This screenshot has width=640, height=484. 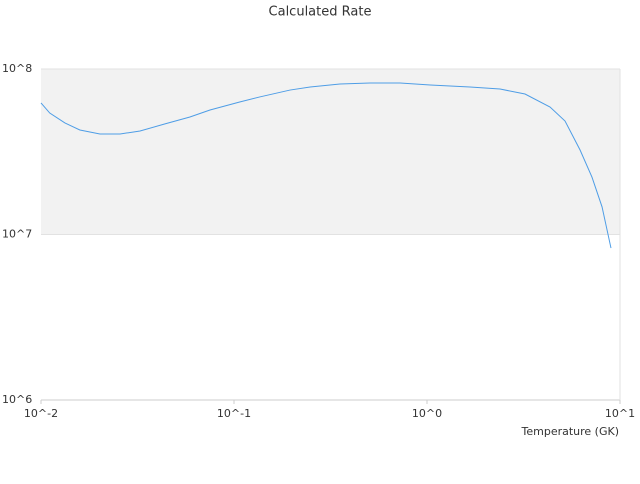 I want to click on x-tick-label: 10^0, so click(x=427, y=413).